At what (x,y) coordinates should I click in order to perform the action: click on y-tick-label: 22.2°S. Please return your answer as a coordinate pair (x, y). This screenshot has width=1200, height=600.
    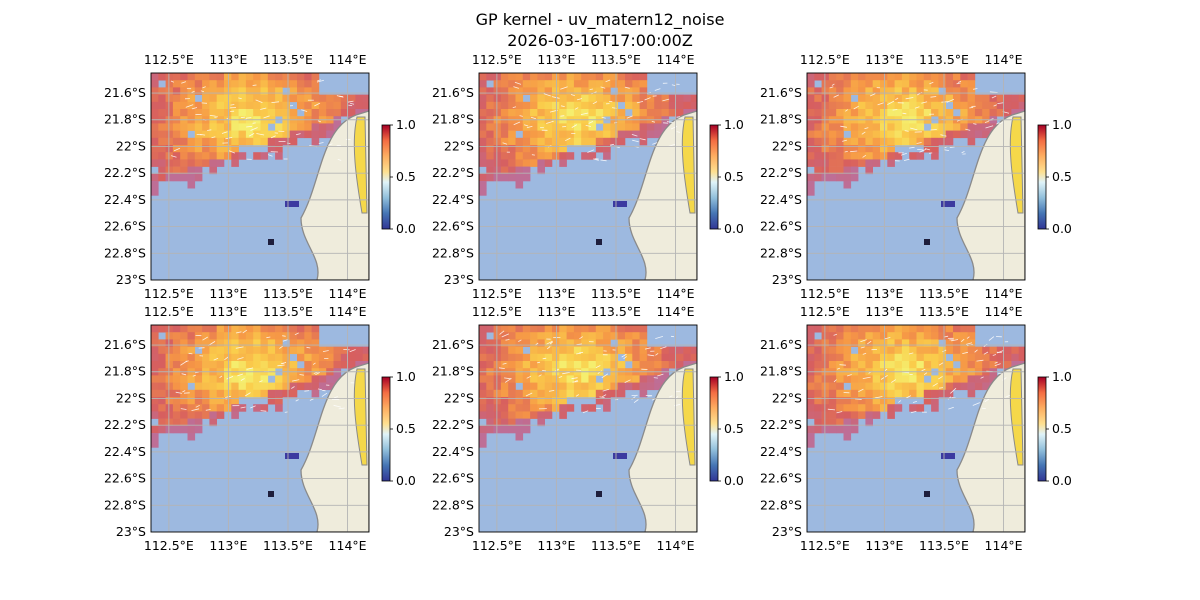
    Looking at the image, I should click on (781, 172).